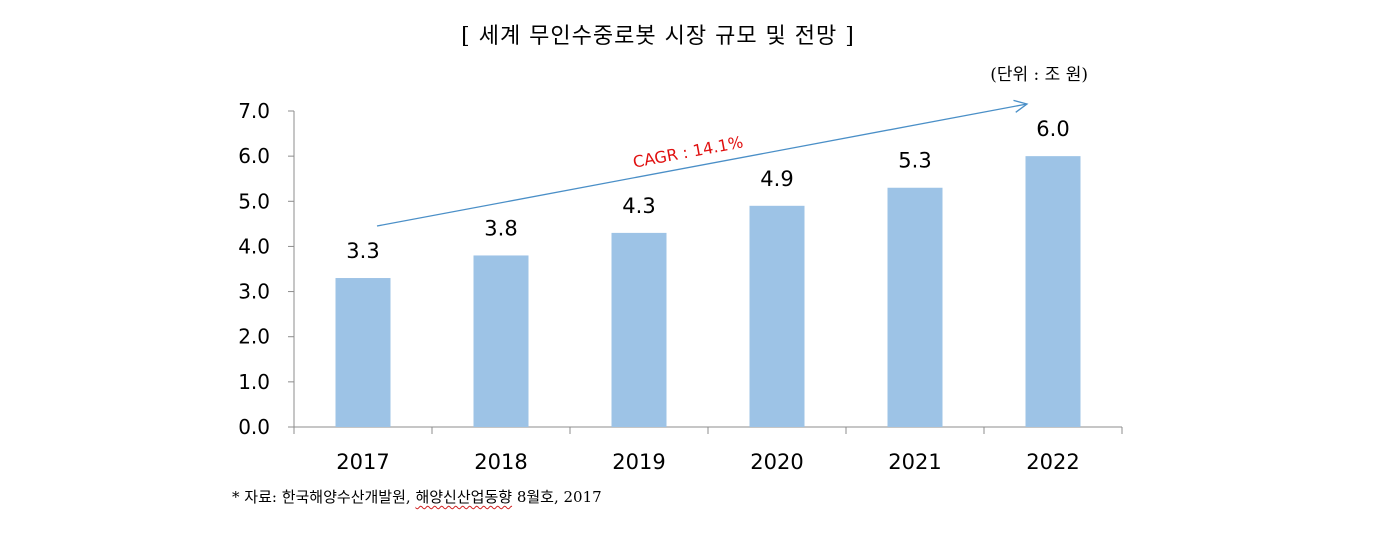  What do you see at coordinates (1021, 106) in the screenshot?
I see `cagr-arrow-head` at bounding box center [1021, 106].